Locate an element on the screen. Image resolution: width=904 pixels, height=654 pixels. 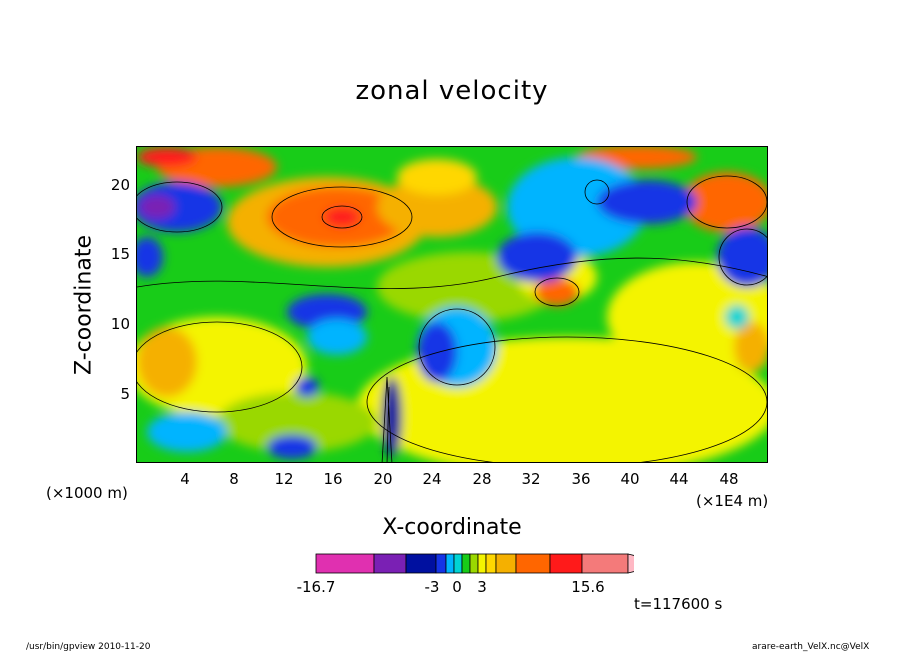
x-tick-label: 24 is located at coordinates (432, 479).